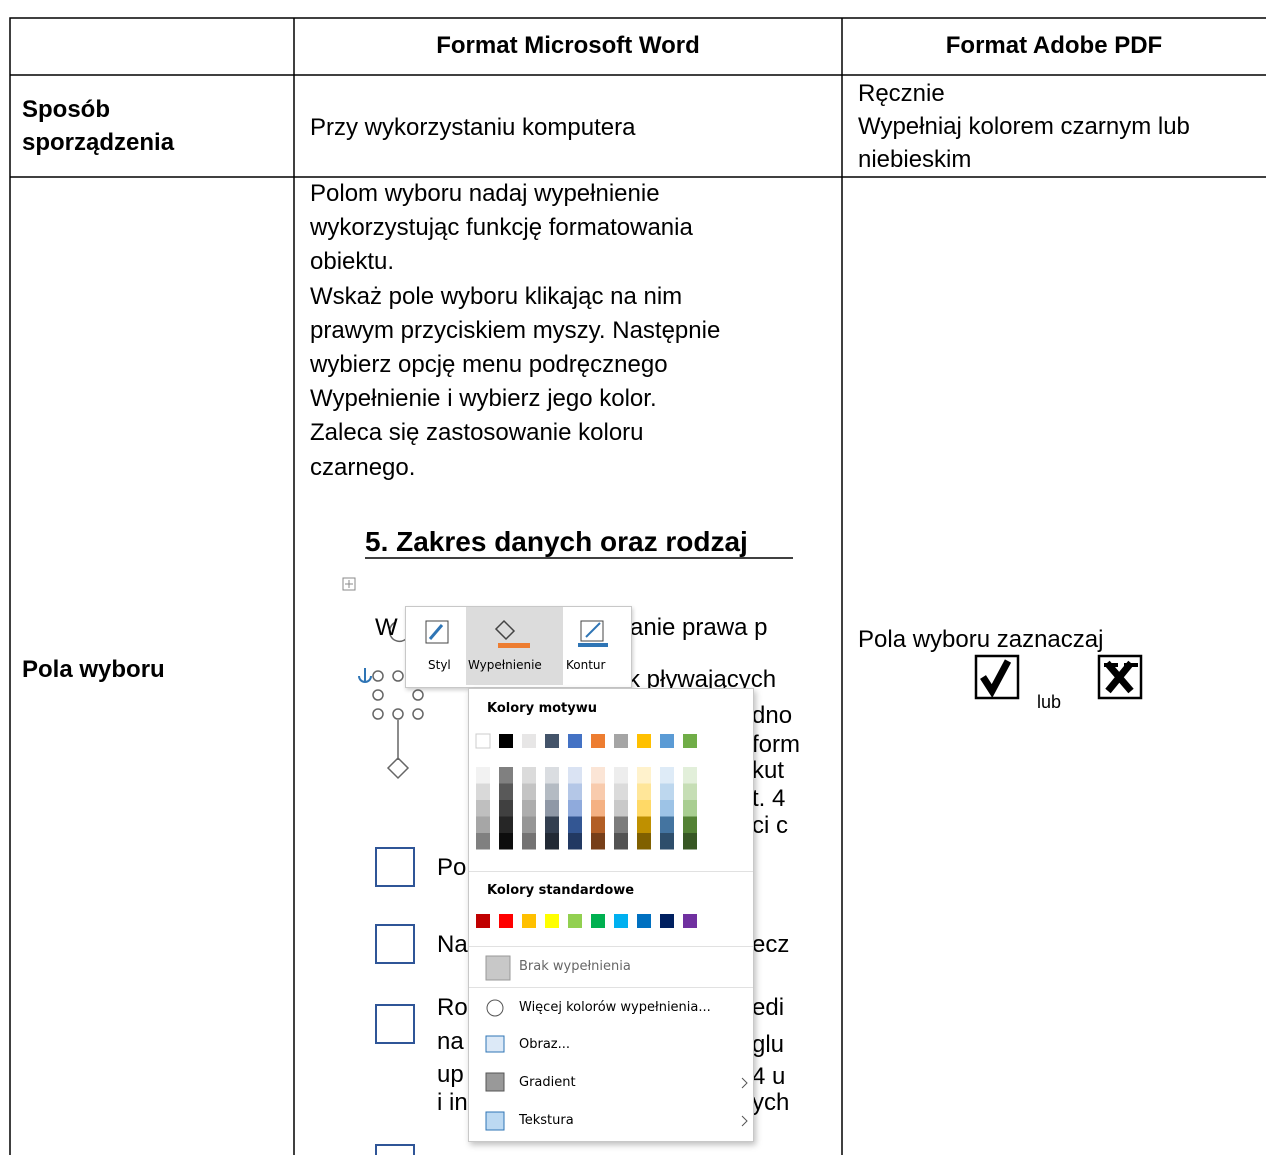 The width and height of the screenshot is (1266, 1155). I want to click on ribbon-icons, so click(516, 633).